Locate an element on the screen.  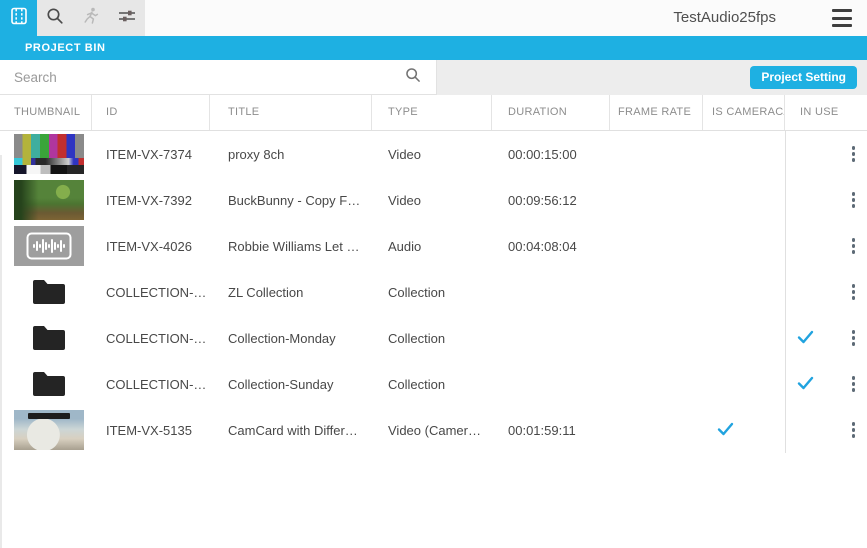
table-row: ITEM-VX-7374 proxy 8ch Video 00:00:15:00 is located at coordinates (433, 154).